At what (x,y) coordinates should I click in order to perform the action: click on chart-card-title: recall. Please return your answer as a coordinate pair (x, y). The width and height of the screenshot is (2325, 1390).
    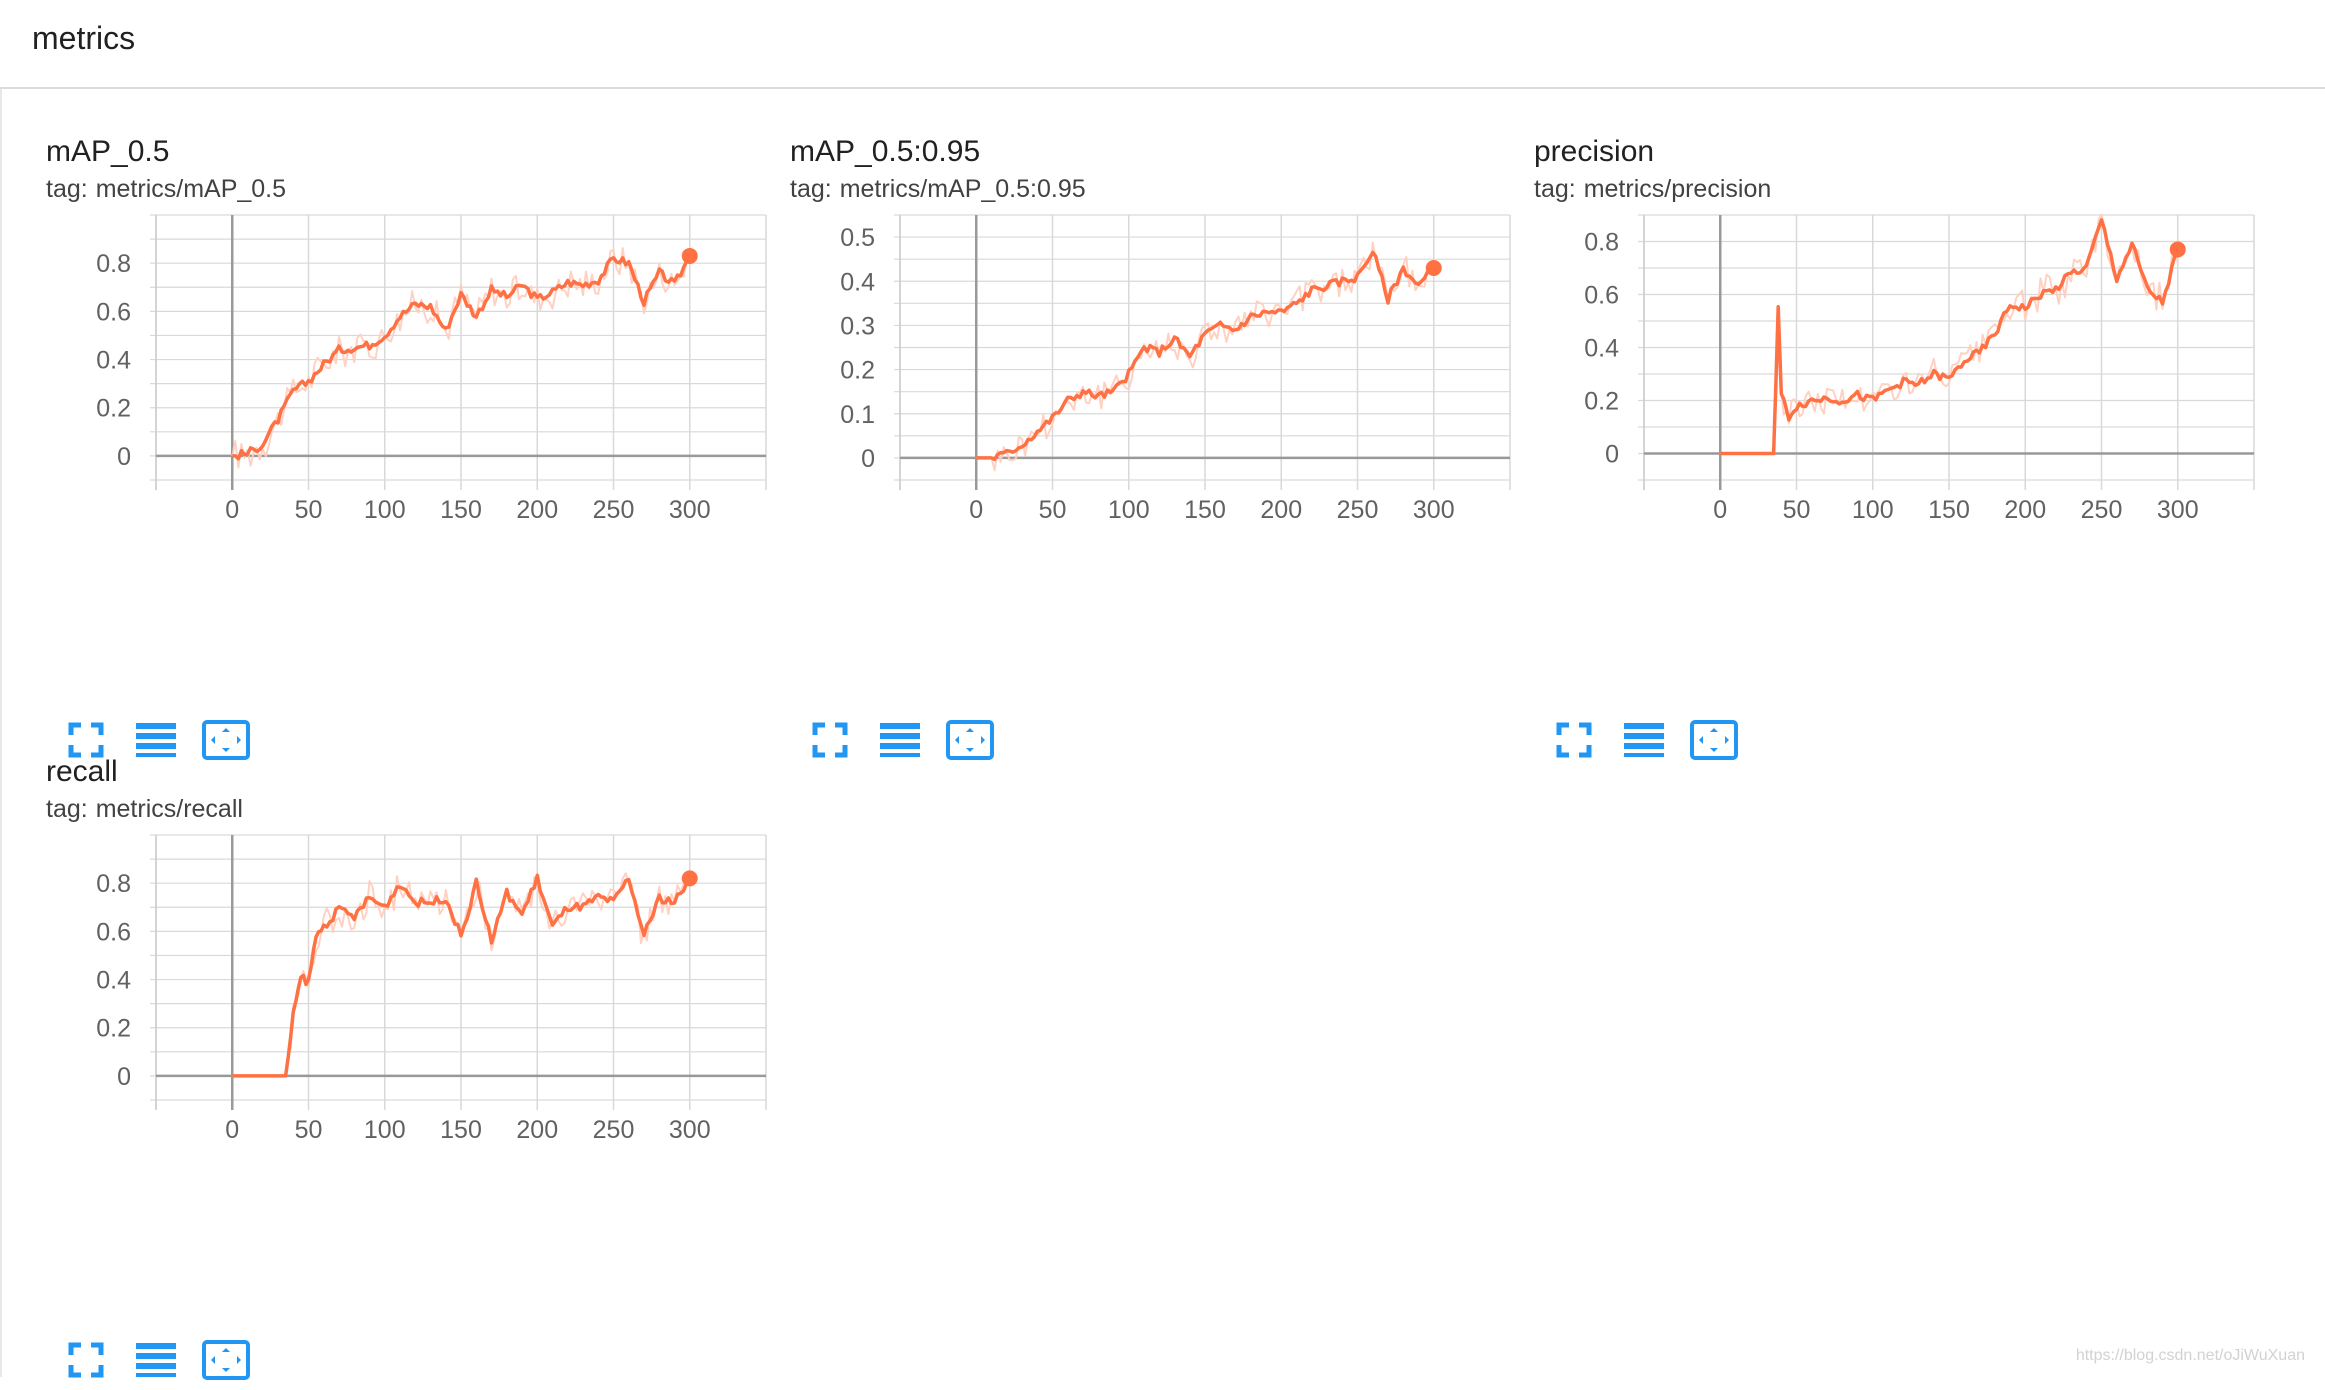
    Looking at the image, I should click on (82, 771).